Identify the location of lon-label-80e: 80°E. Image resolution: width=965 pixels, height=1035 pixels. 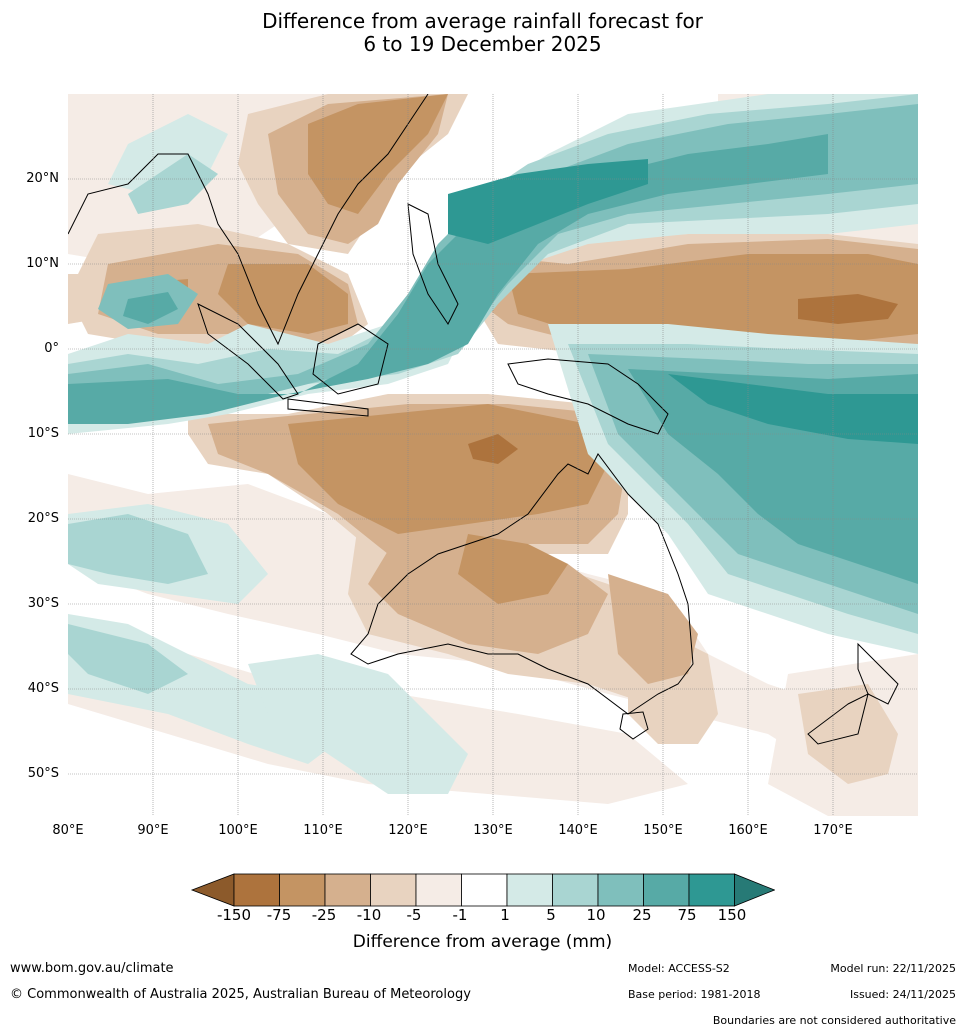
(68, 830).